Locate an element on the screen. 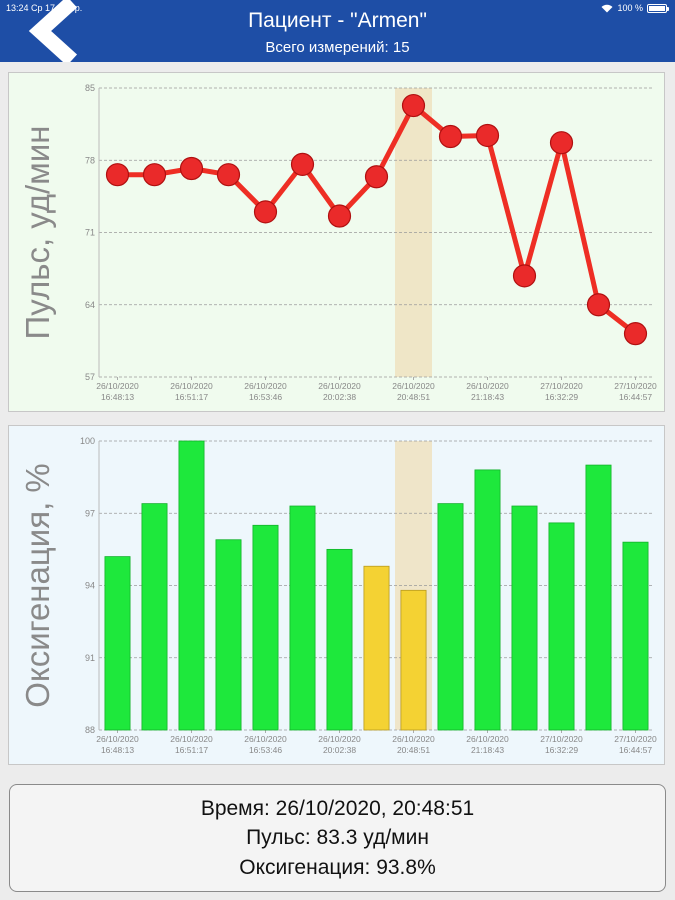 The image size is (675, 900). info-oxygenation: Оксигенация: 93.8% is located at coordinates (337, 867).